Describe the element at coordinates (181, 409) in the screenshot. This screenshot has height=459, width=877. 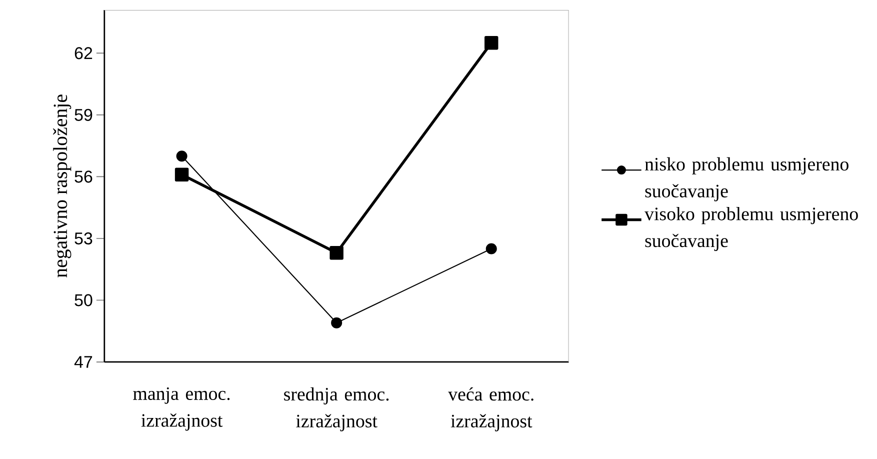
I see `x-tick-label: manja emoc. izražajnost` at that location.